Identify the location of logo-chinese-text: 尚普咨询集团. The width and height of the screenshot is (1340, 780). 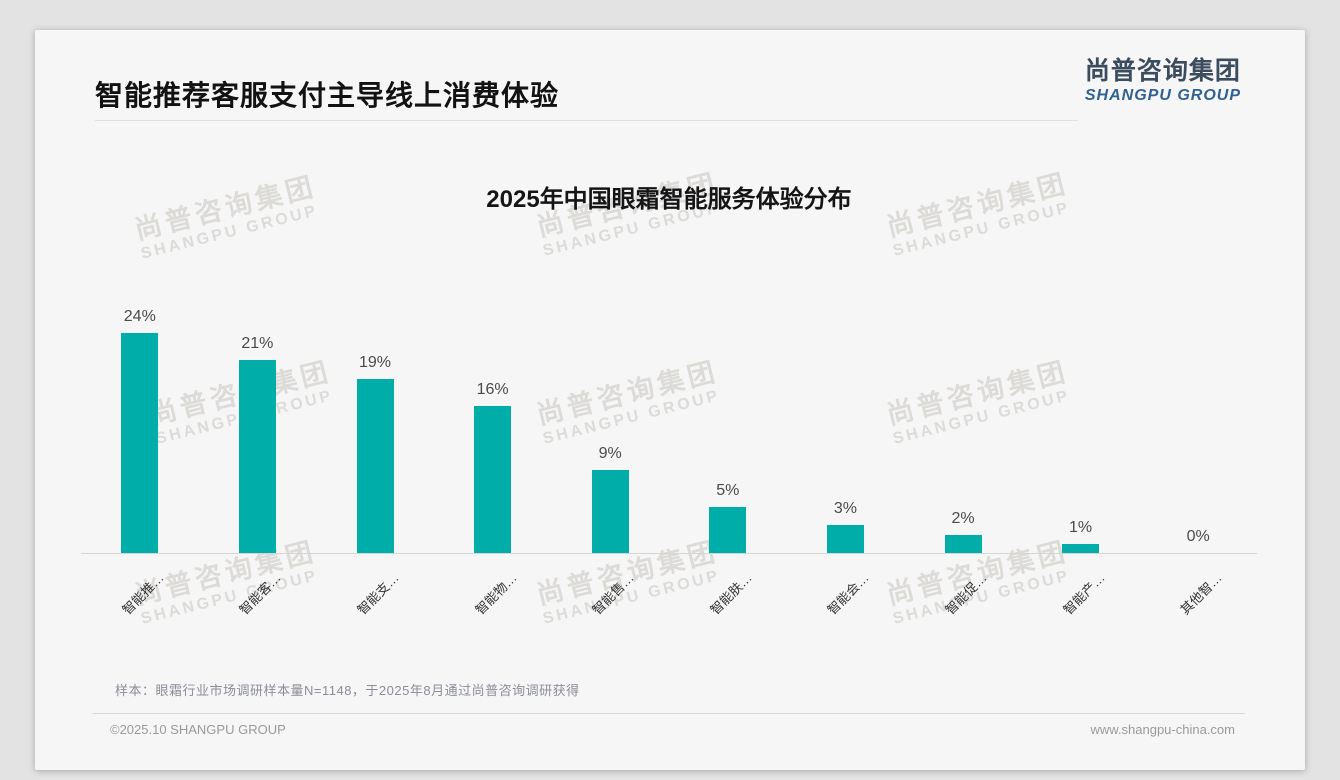
(1162, 71).